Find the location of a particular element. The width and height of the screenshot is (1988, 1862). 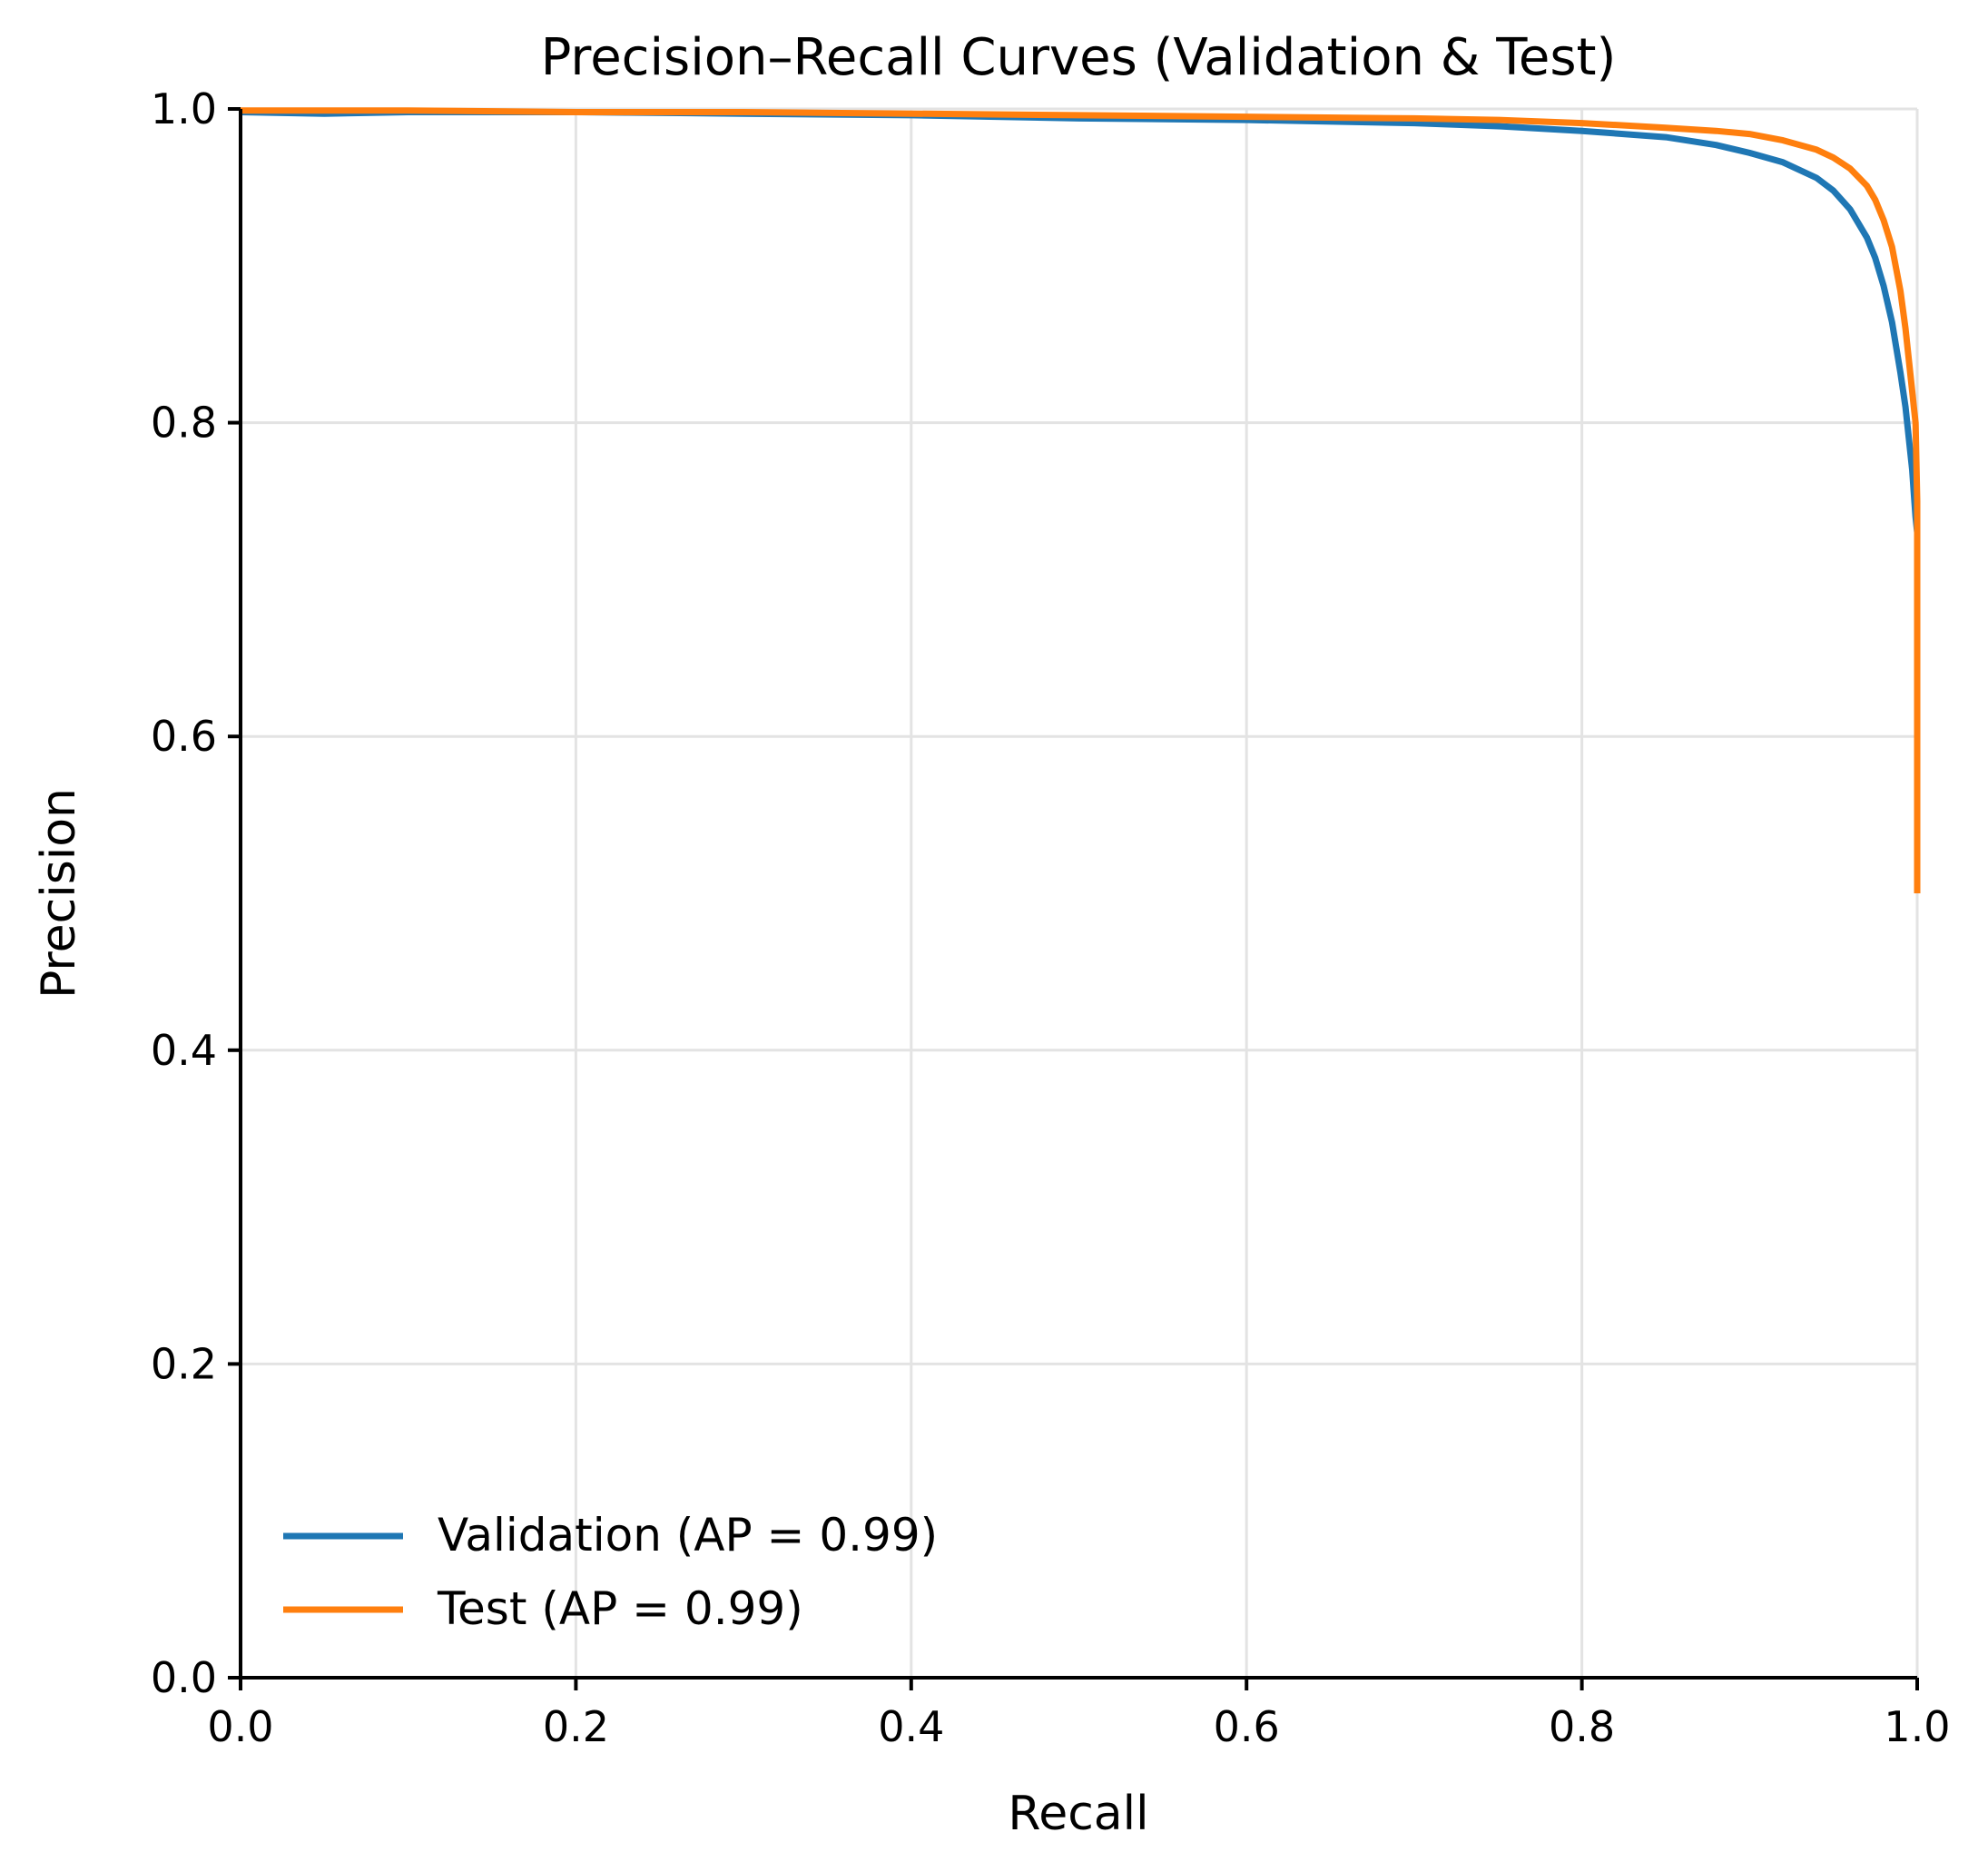

y-tick-label: 0.4 is located at coordinates (184, 1050).